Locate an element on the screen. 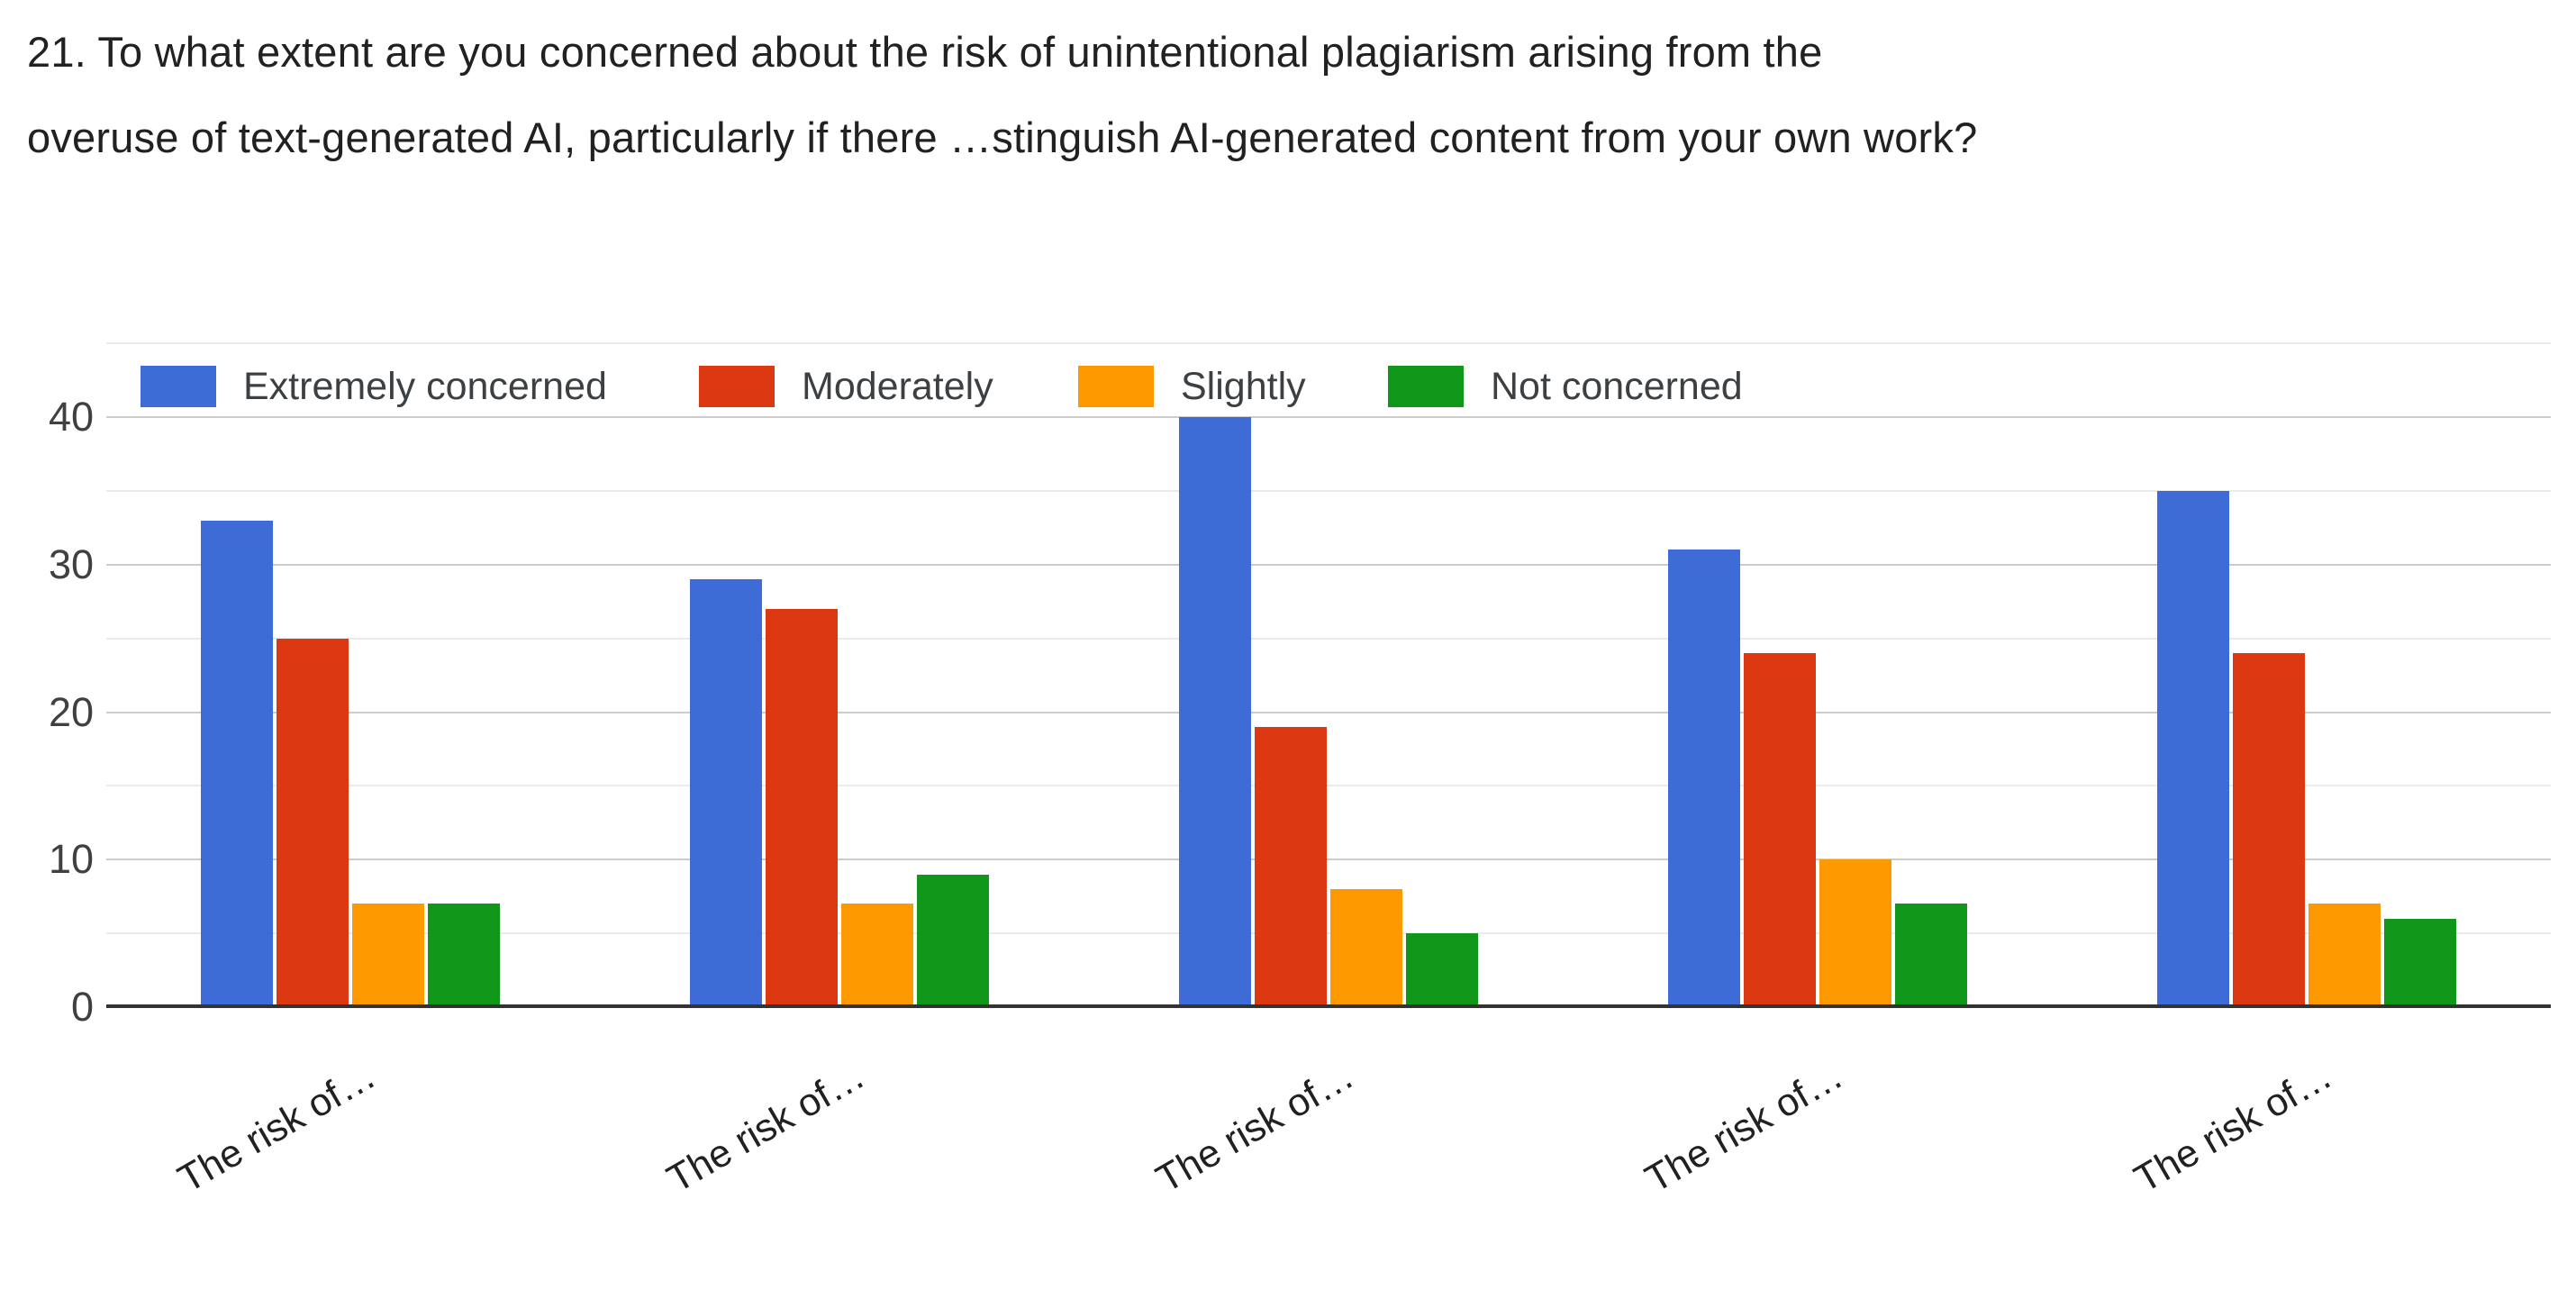 This screenshot has height=1290, width=2576. legend-item-not-concerned: Not concerned is located at coordinates (1565, 386).